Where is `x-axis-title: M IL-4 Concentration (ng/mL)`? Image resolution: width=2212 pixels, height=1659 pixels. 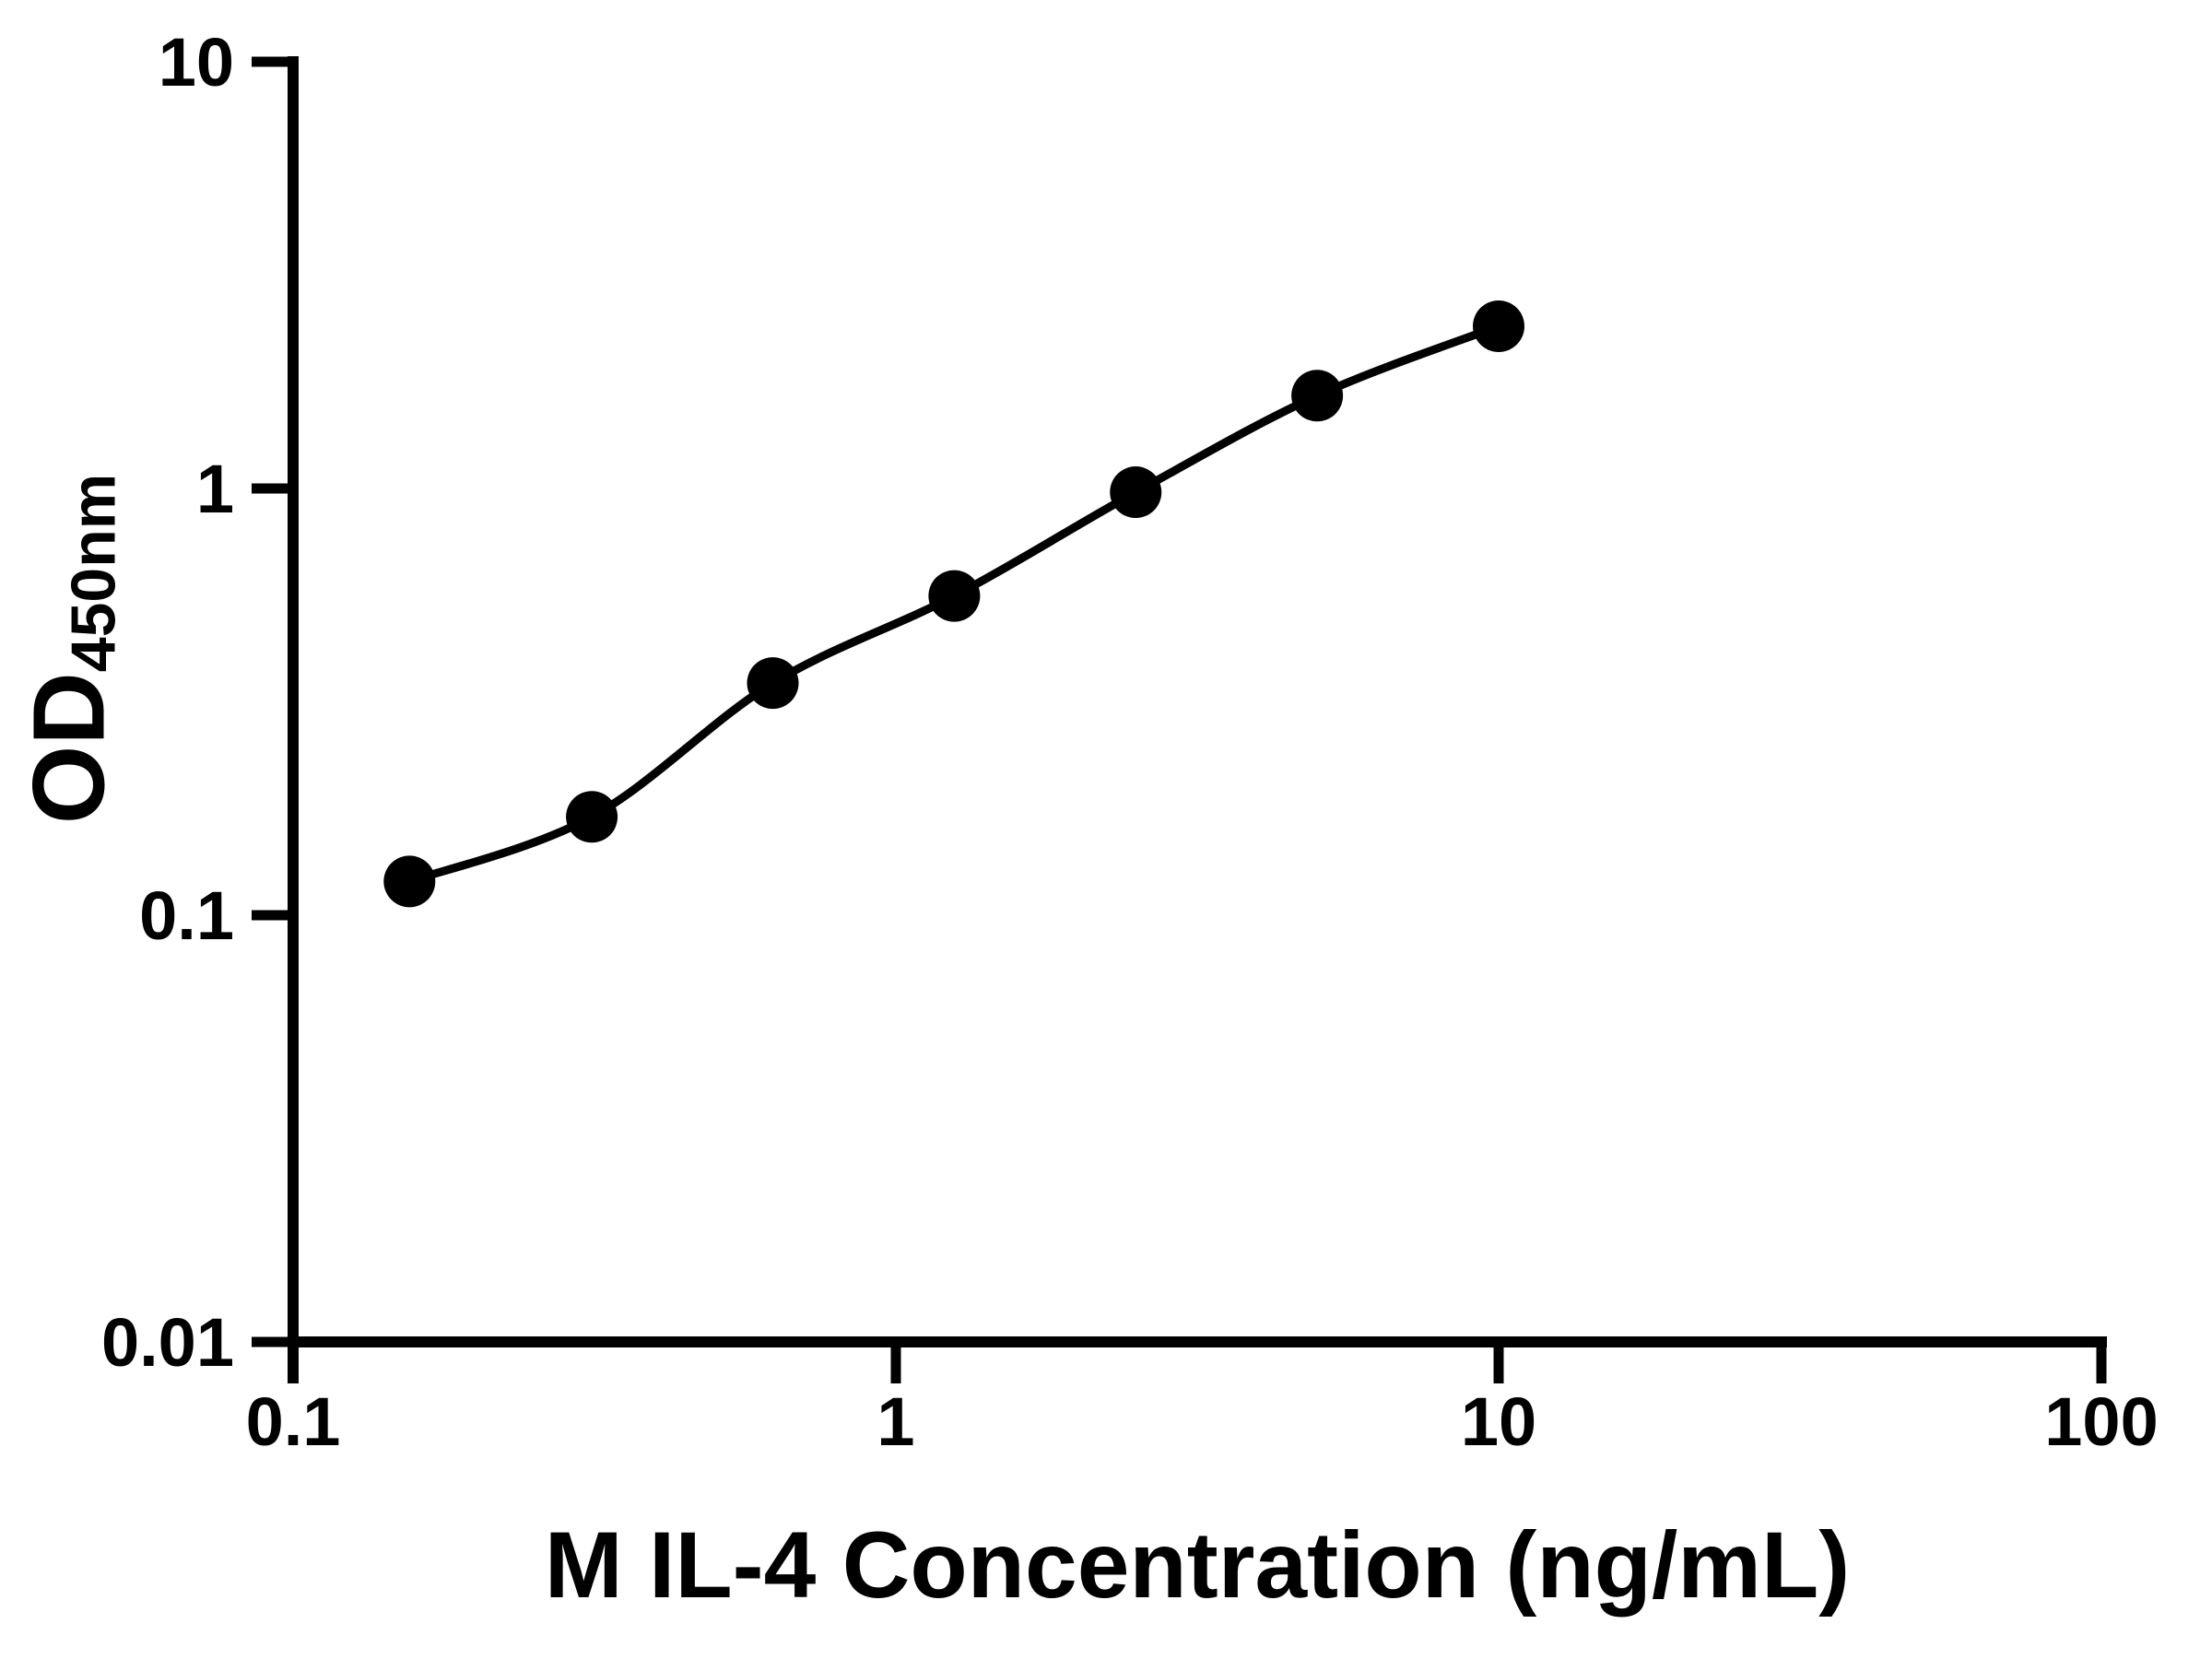
x-axis-title: M IL-4 Concentration (ng/mL) is located at coordinates (1197, 1565).